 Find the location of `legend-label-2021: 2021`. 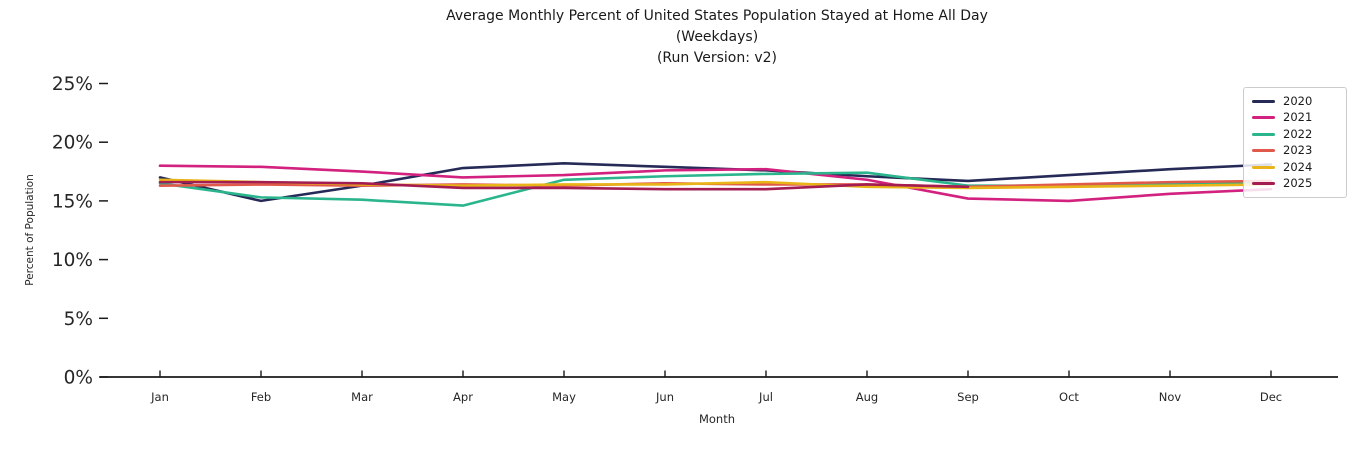

legend-label-2021: 2021 is located at coordinates (1298, 117).